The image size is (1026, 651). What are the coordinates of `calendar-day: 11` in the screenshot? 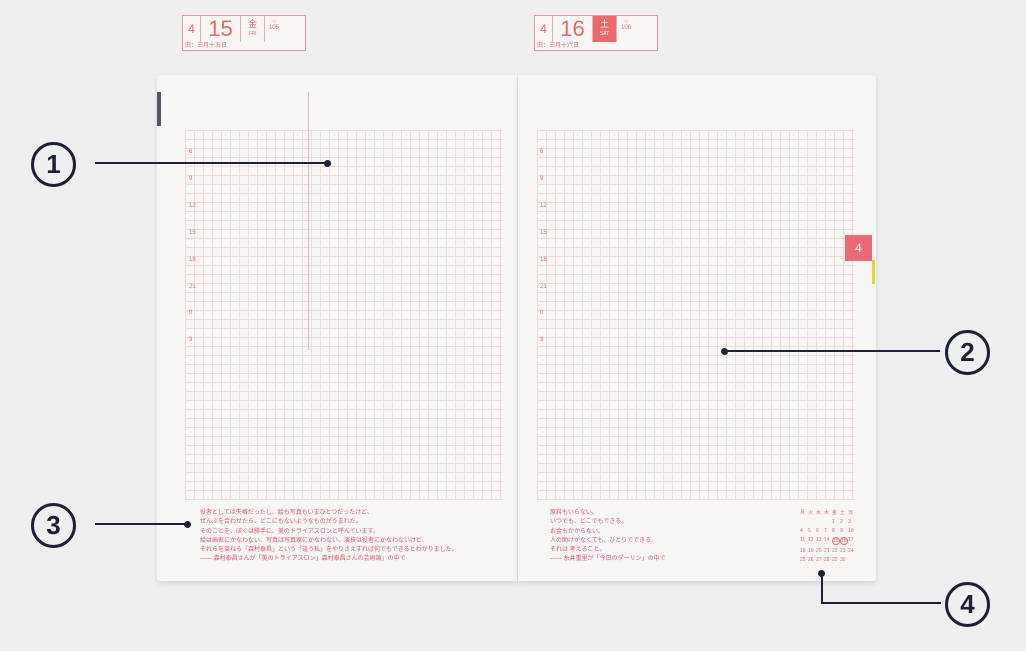 It's located at (803, 540).